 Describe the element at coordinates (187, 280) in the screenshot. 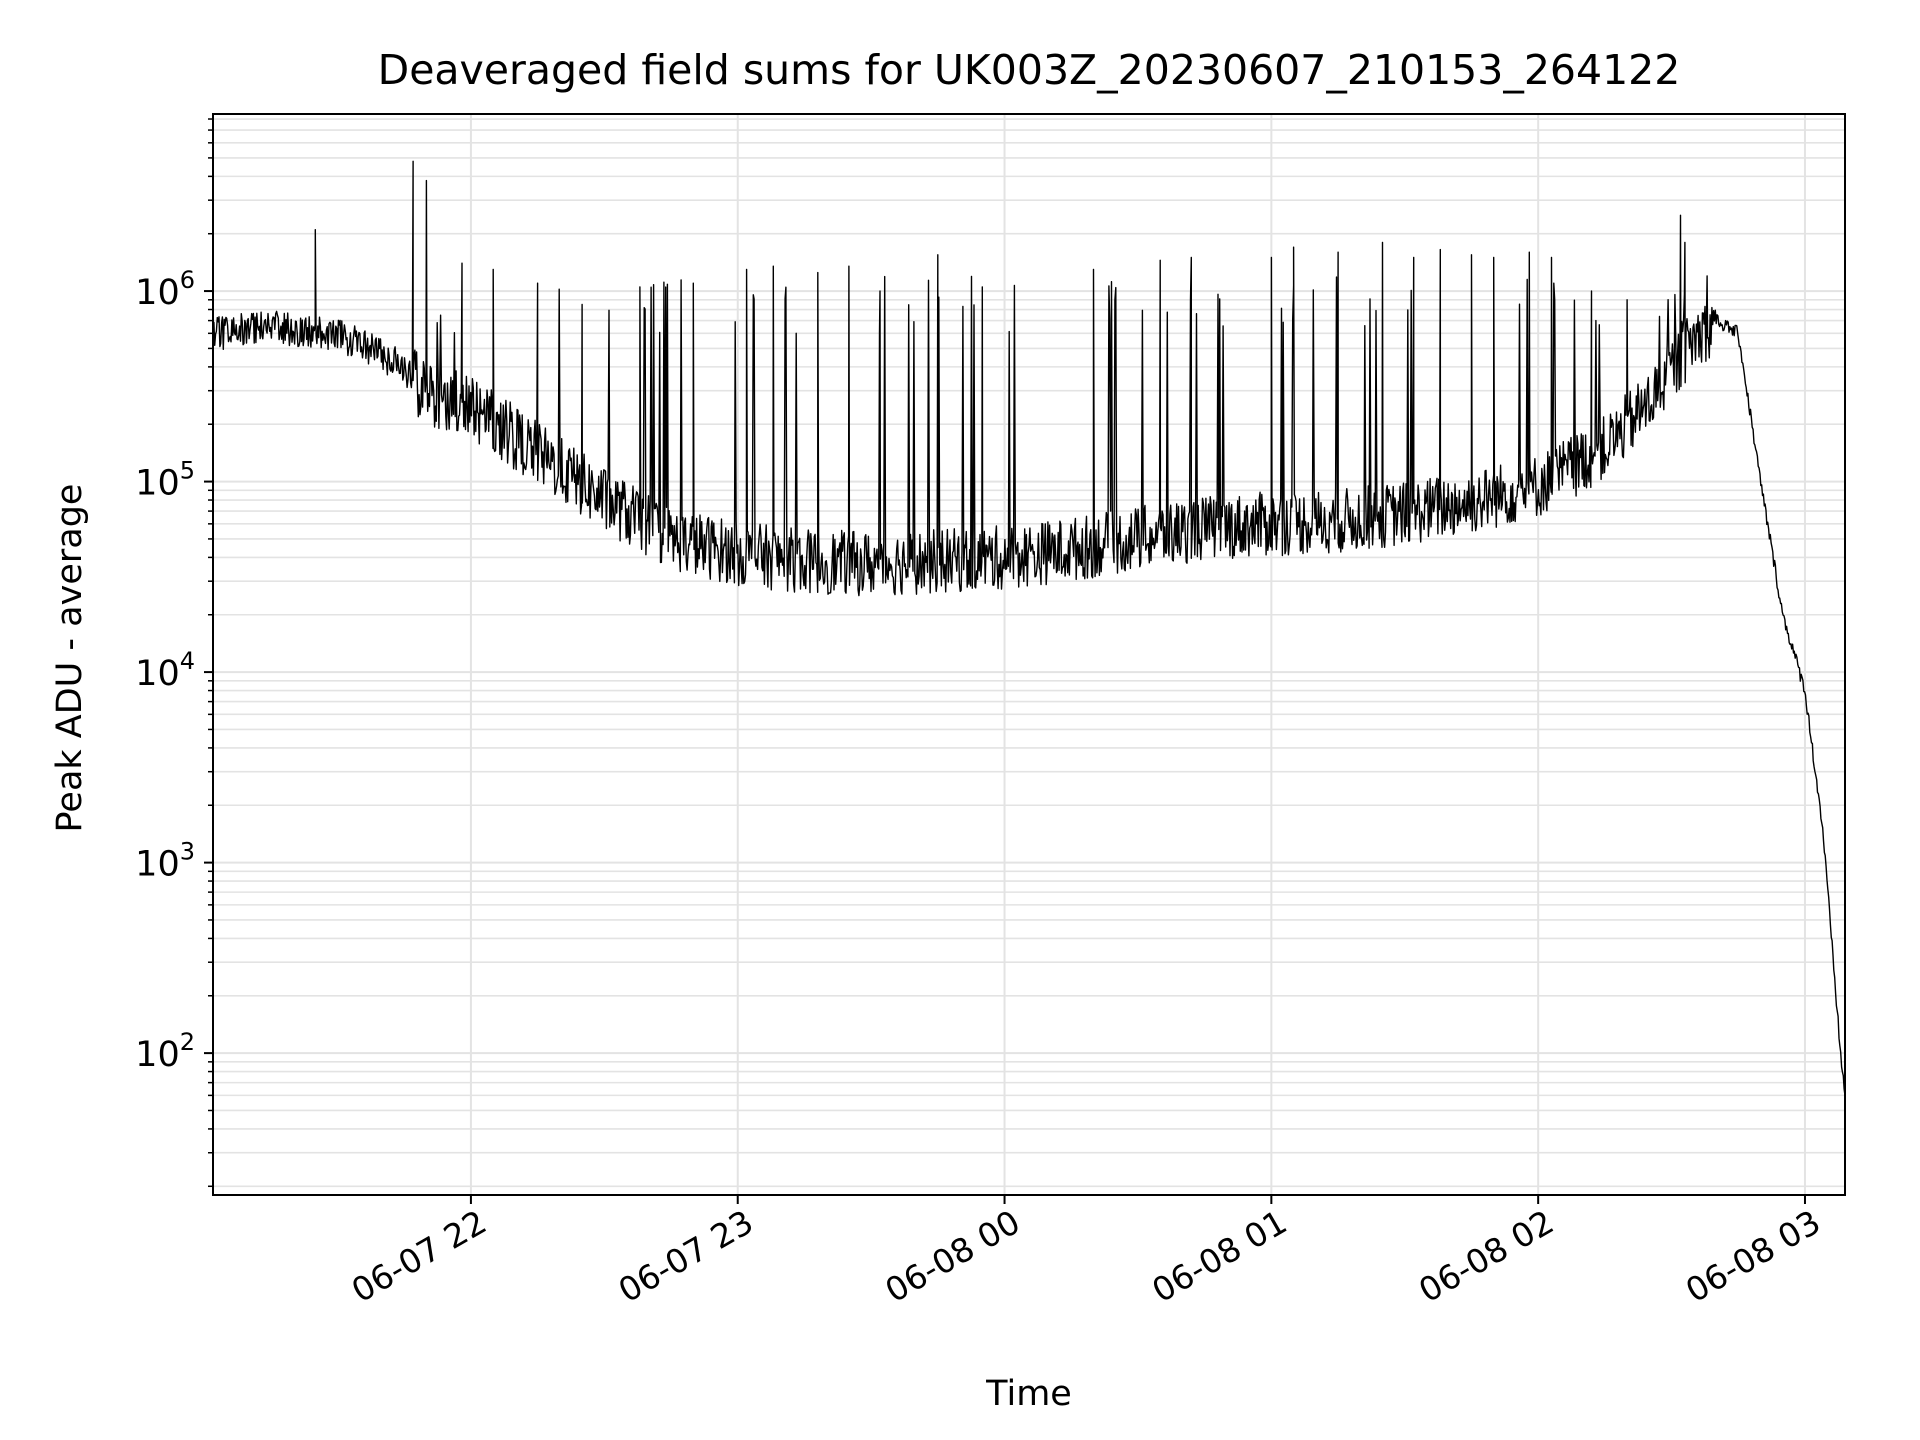

I see `y-tick-label-exponent: 6` at that location.